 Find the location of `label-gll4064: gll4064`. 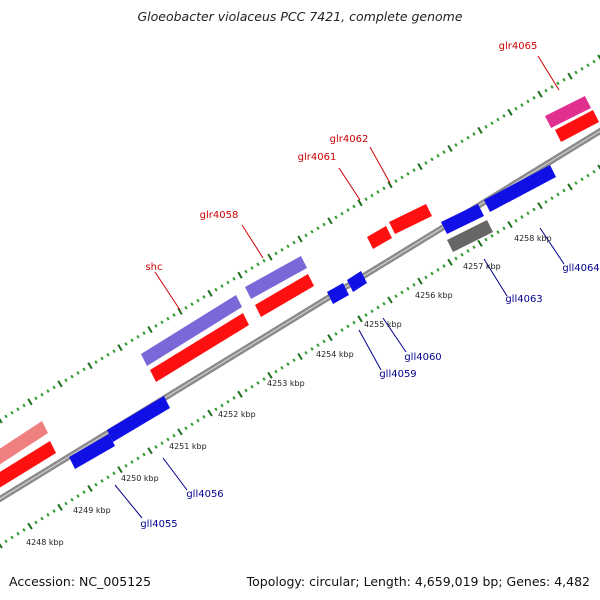

label-gll4064: gll4064 is located at coordinates (580, 268).